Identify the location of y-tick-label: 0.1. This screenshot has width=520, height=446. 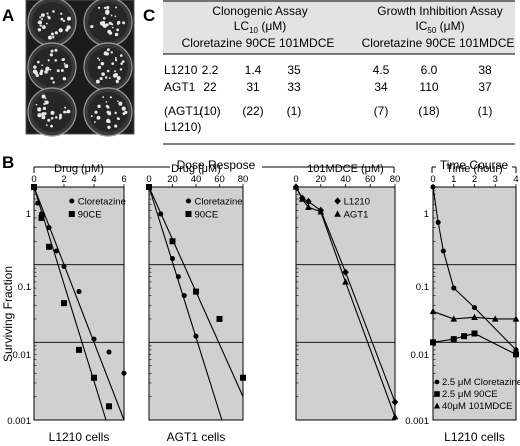
(422, 287).